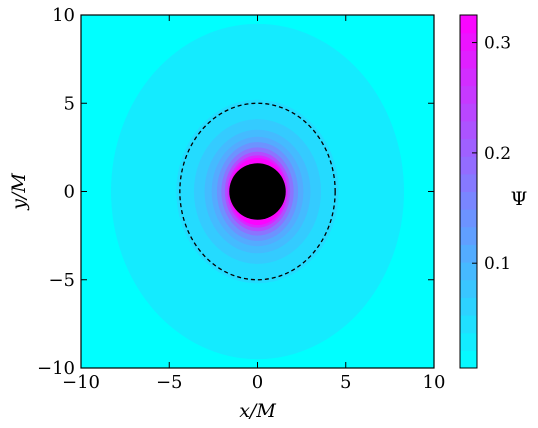 The height and width of the screenshot is (428, 538). I want to click on colorbar-tick-label: 0.1, so click(497, 264).